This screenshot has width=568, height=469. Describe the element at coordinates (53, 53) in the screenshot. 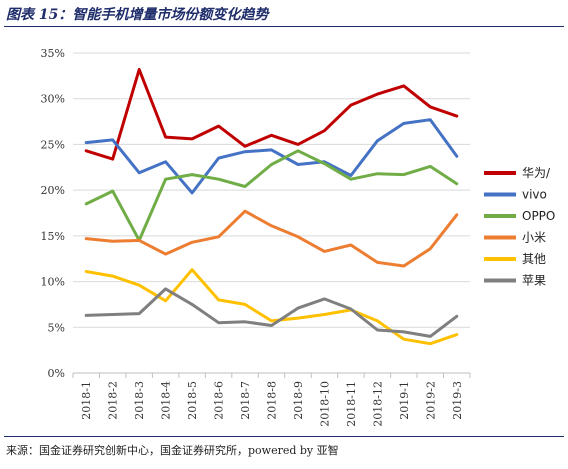

I see `y-tick-label: 35%` at that location.